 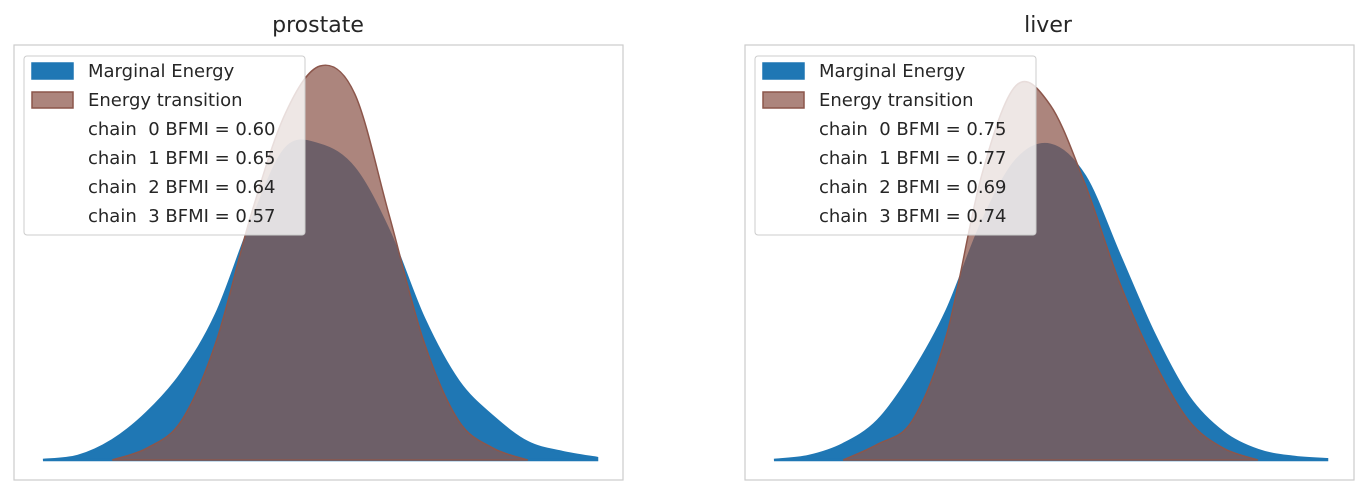 What do you see at coordinates (182, 216) in the screenshot?
I see `legend-bfmi-chain-3: chain 3 BFMI = 0.57` at bounding box center [182, 216].